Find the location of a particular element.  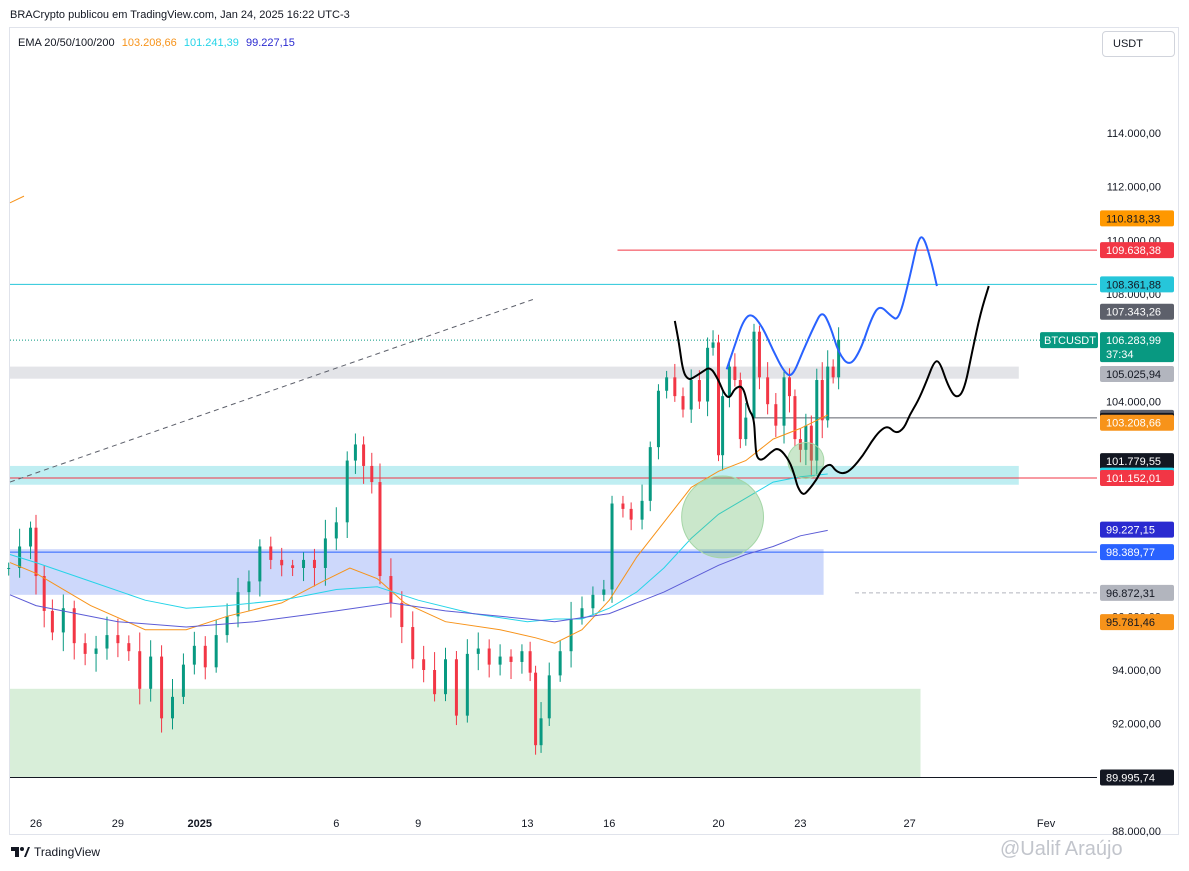

currency-selector: USDT is located at coordinates (1138, 44).